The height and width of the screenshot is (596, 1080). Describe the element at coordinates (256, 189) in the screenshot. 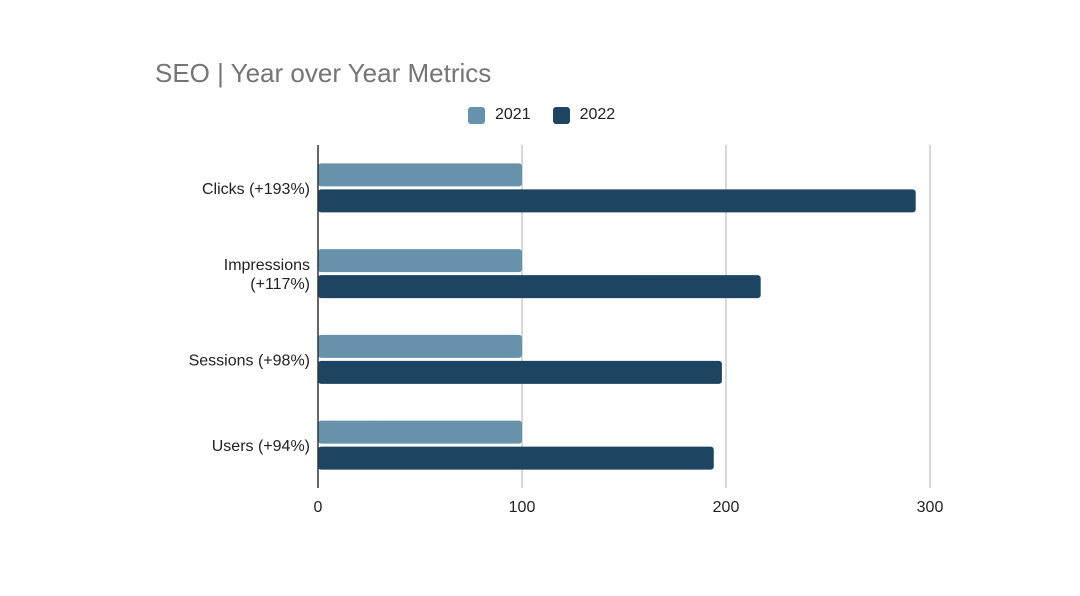

I see `category-label-1: Clicks (+193%)` at that location.